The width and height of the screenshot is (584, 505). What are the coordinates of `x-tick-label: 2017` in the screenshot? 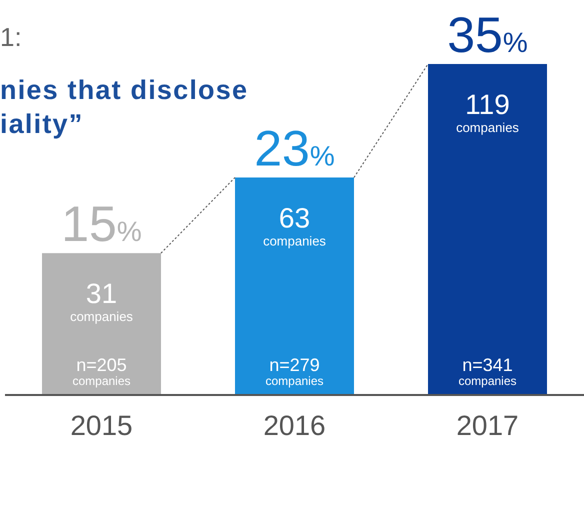 It's located at (487, 425).